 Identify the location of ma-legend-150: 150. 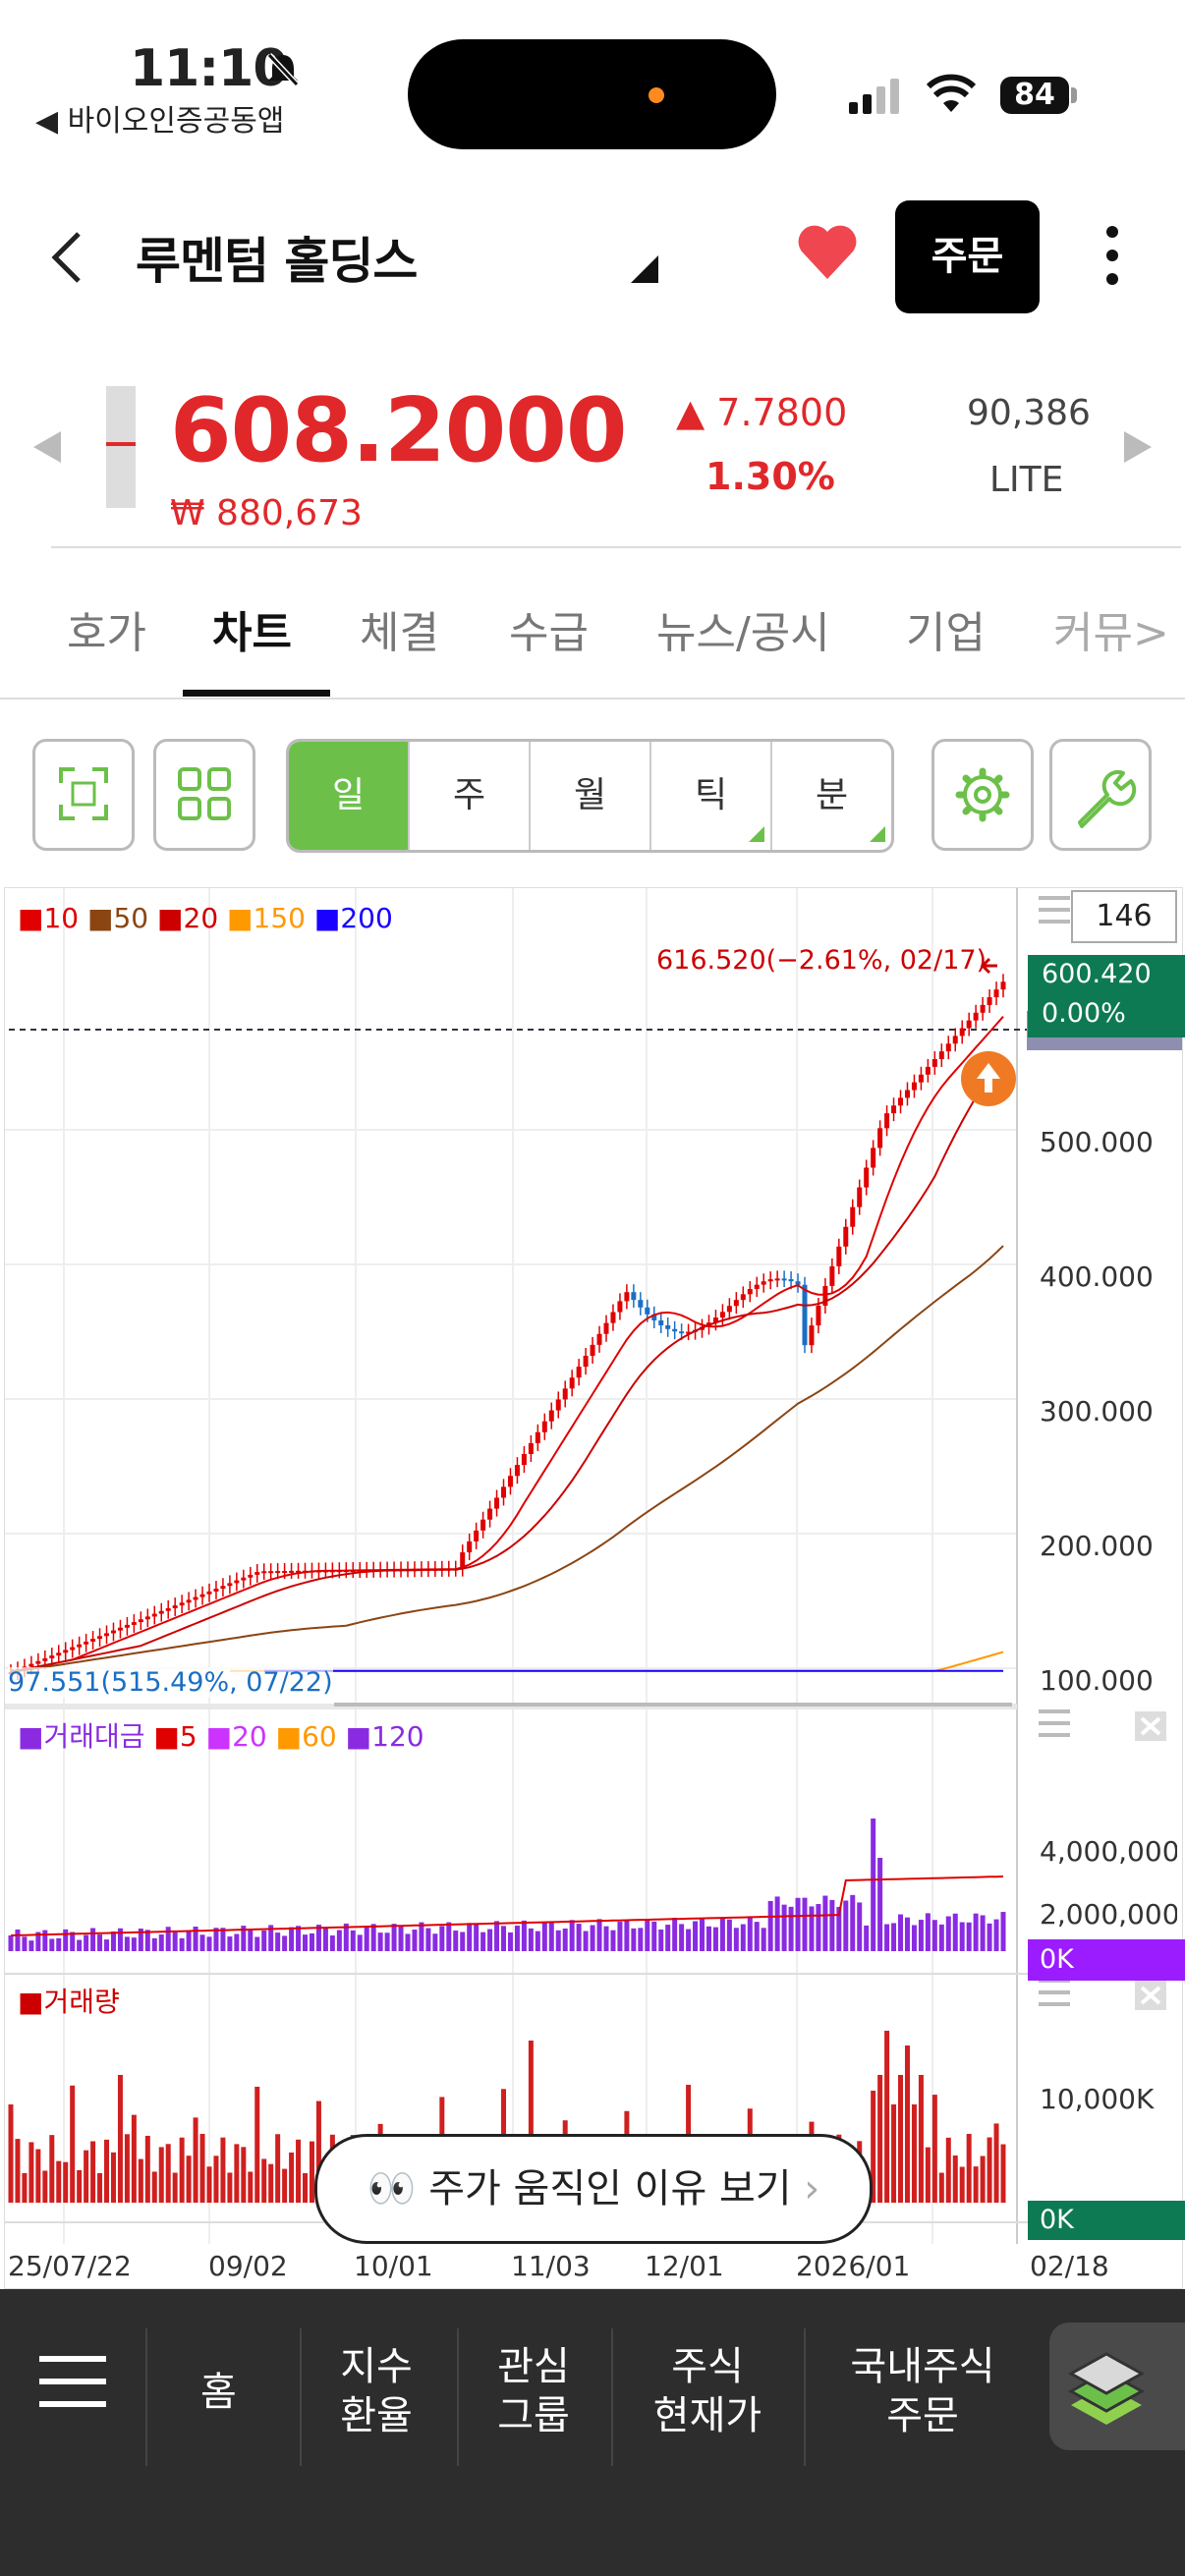
(280, 918).